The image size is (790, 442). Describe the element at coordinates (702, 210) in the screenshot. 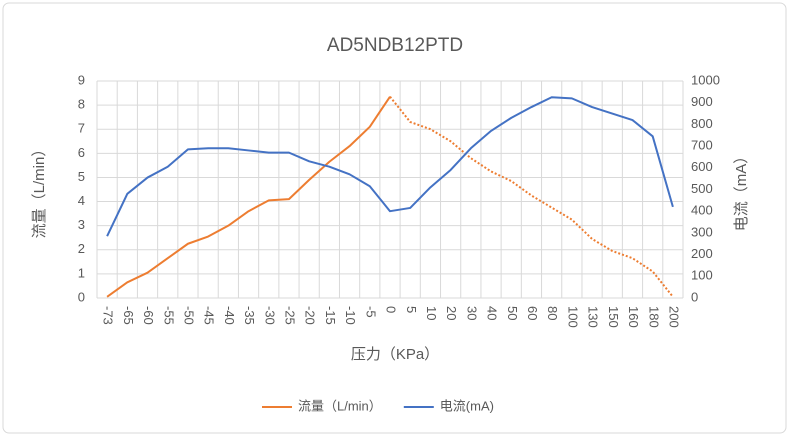

I see `y2-tick-label: 400` at that location.